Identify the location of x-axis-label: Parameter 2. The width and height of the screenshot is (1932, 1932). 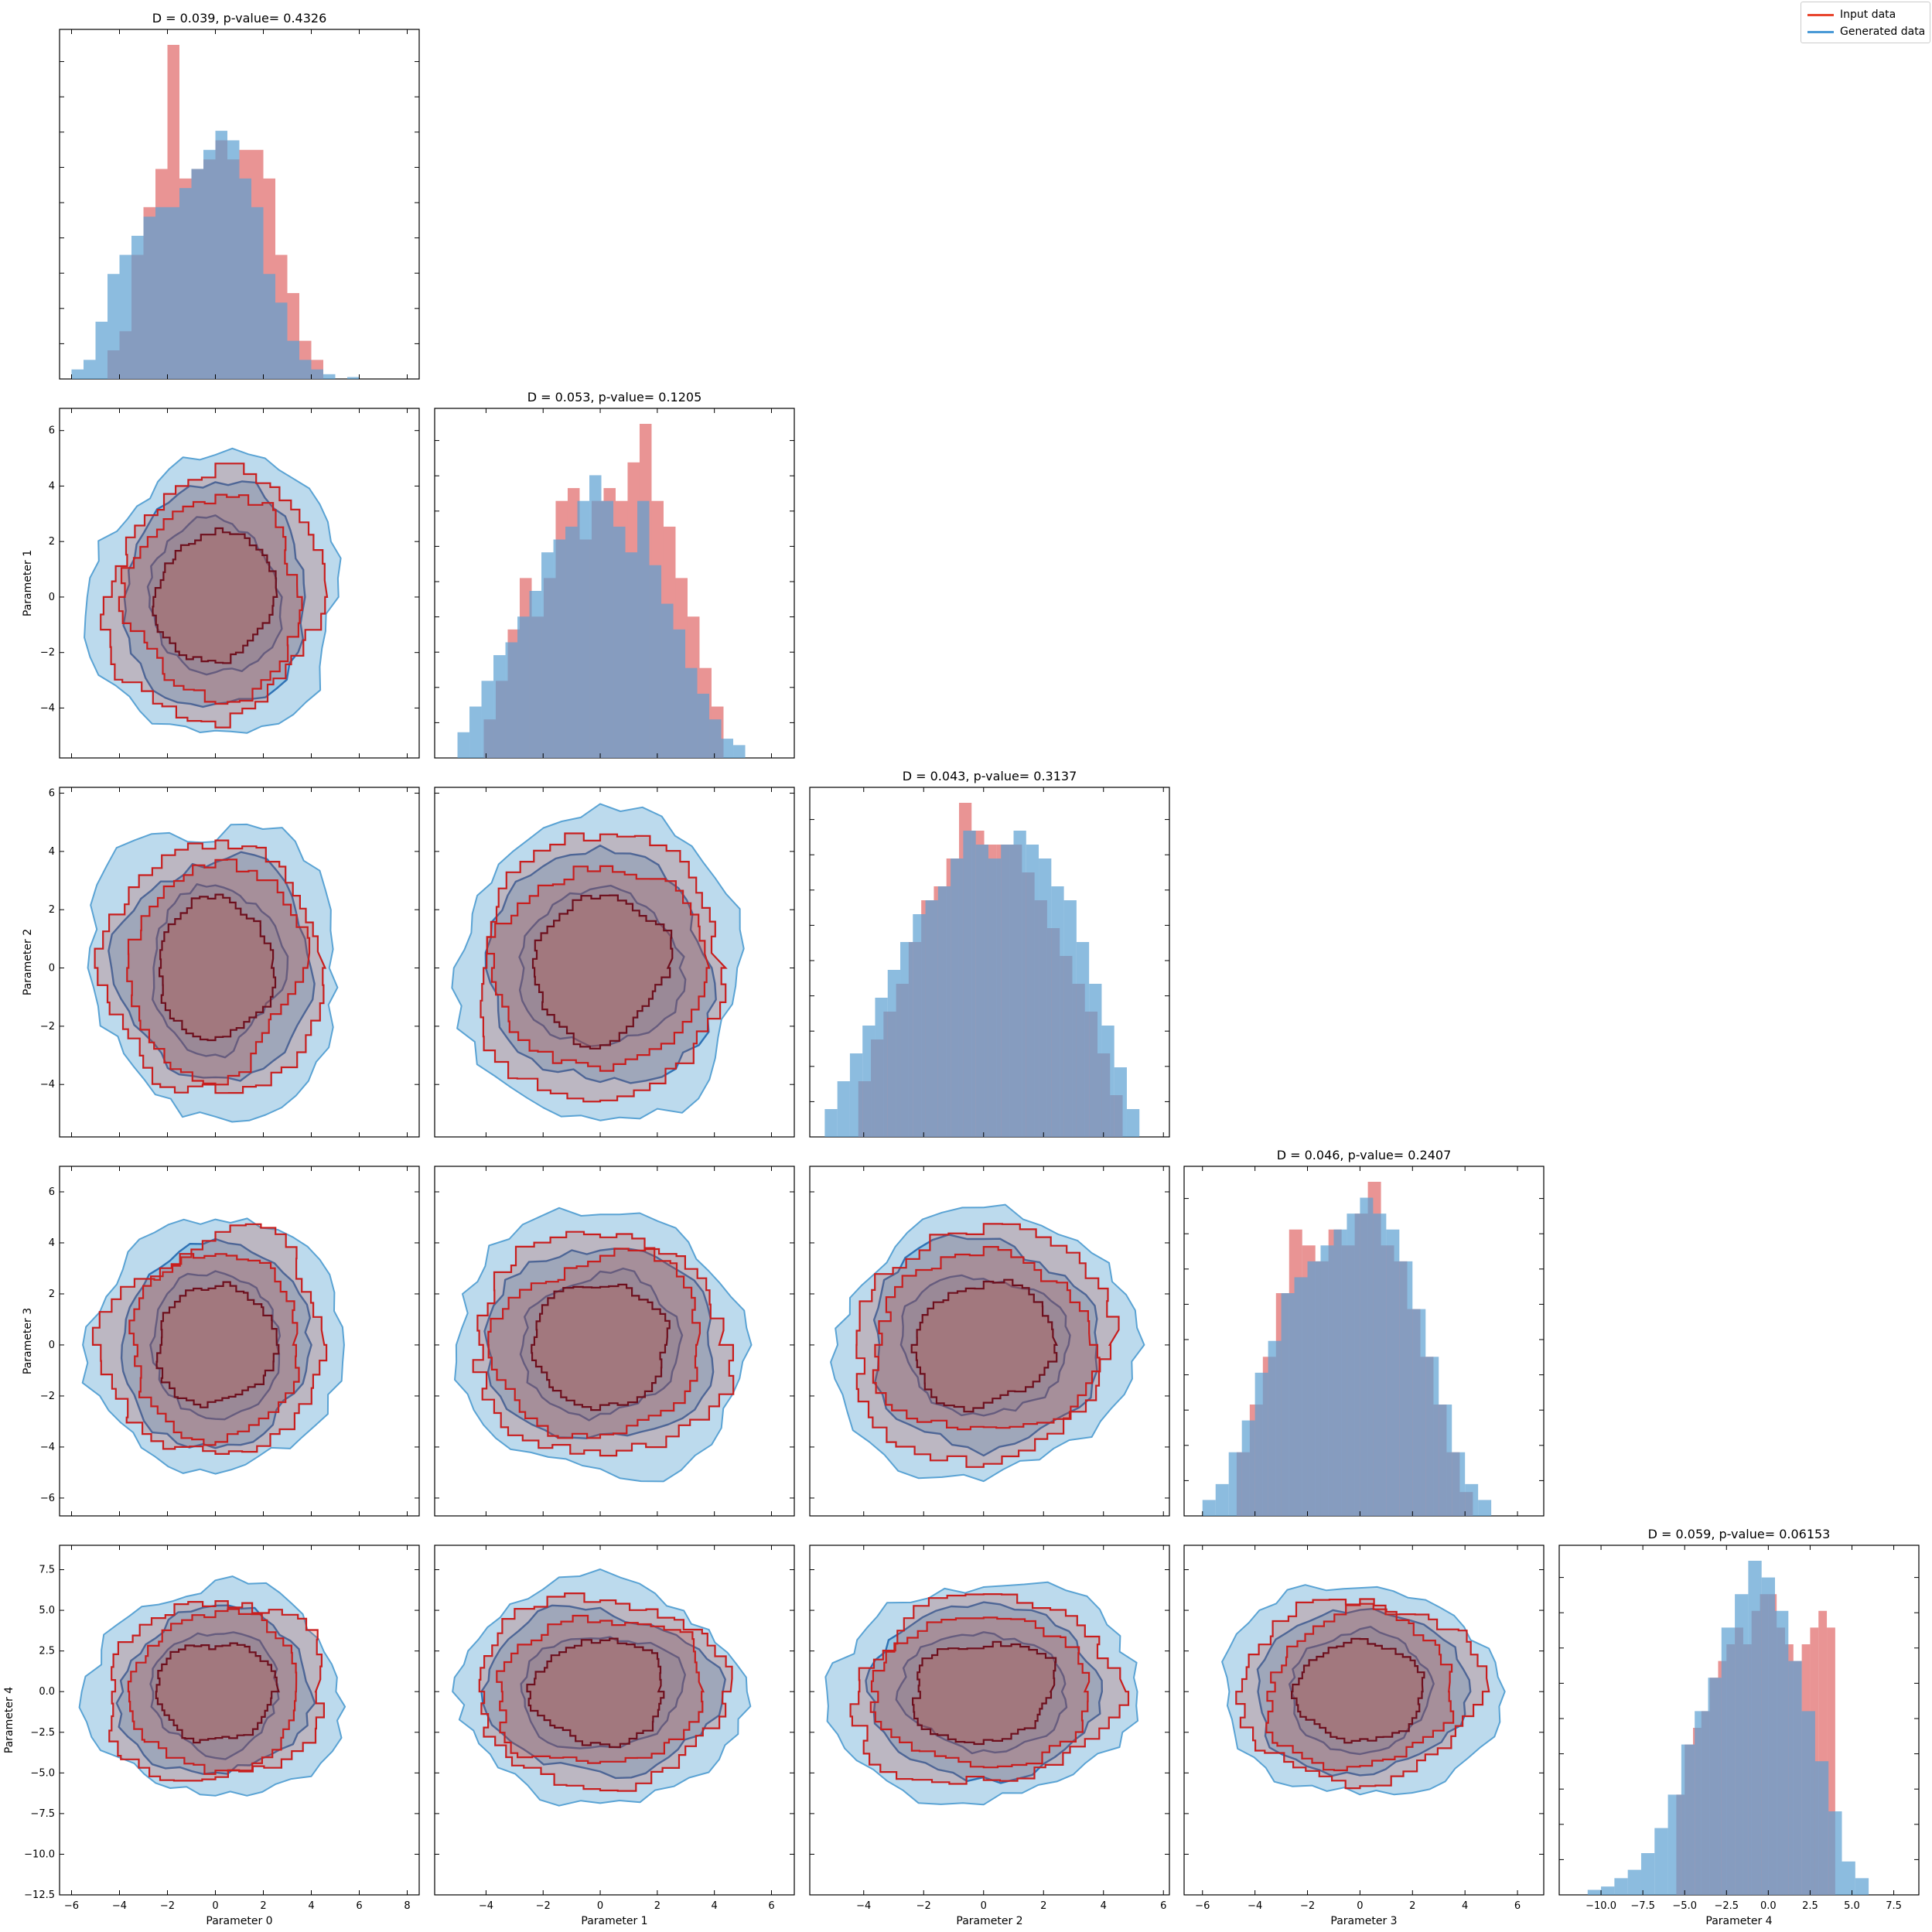
(989, 1921).